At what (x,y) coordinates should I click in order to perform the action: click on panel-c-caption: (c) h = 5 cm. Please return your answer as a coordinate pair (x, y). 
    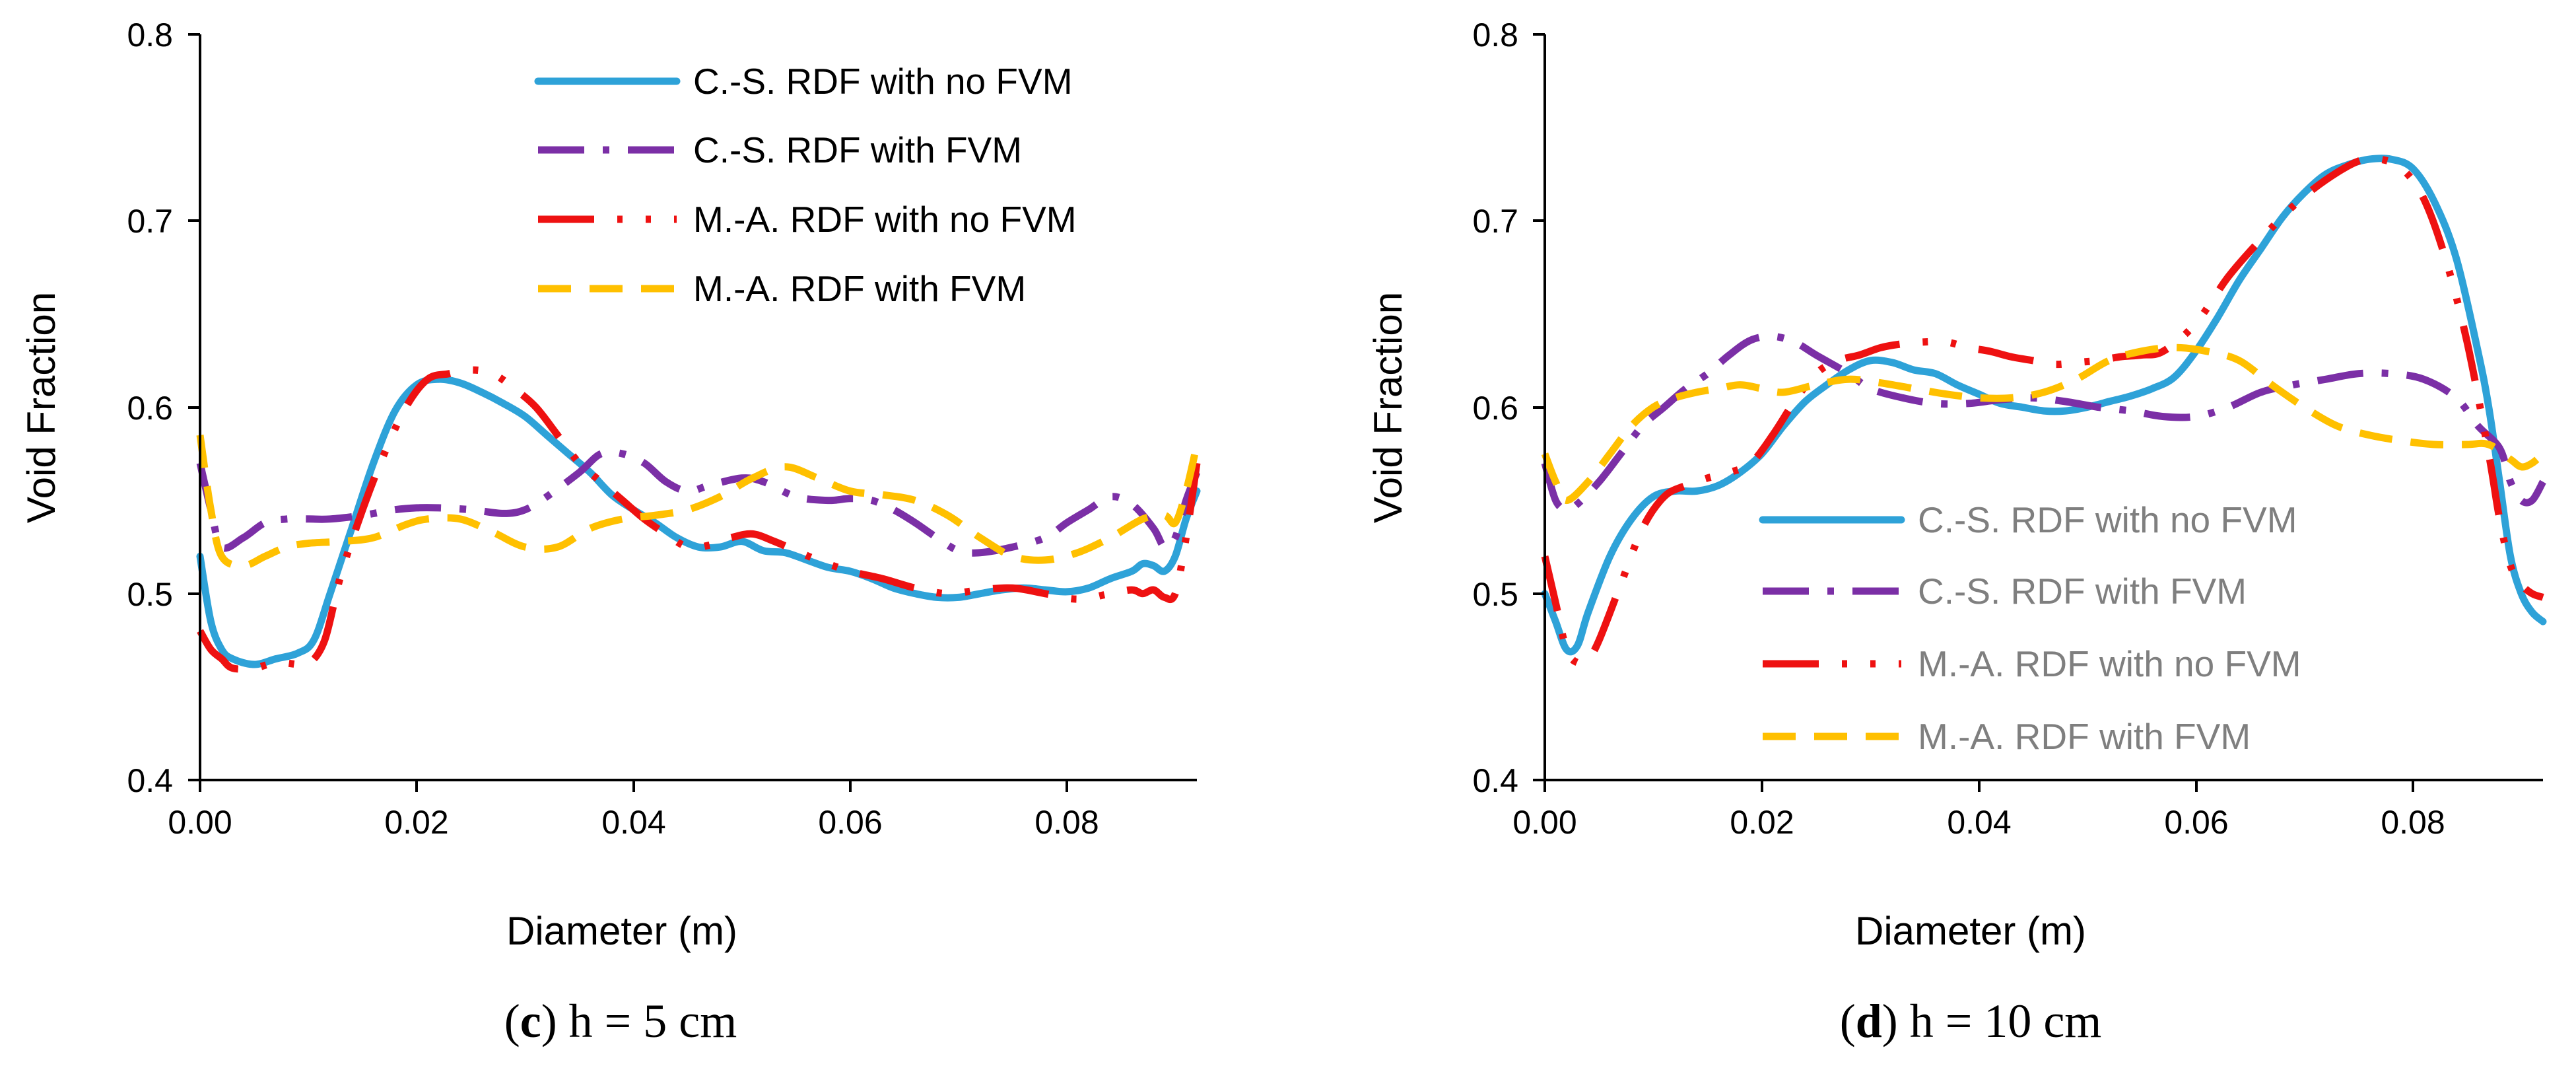
    Looking at the image, I should click on (620, 1021).